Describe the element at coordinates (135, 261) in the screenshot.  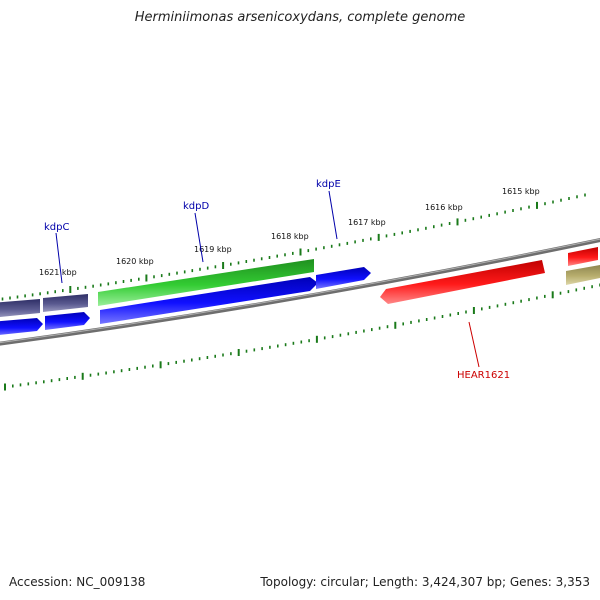
I see `scale-label: 1620 kbp` at that location.